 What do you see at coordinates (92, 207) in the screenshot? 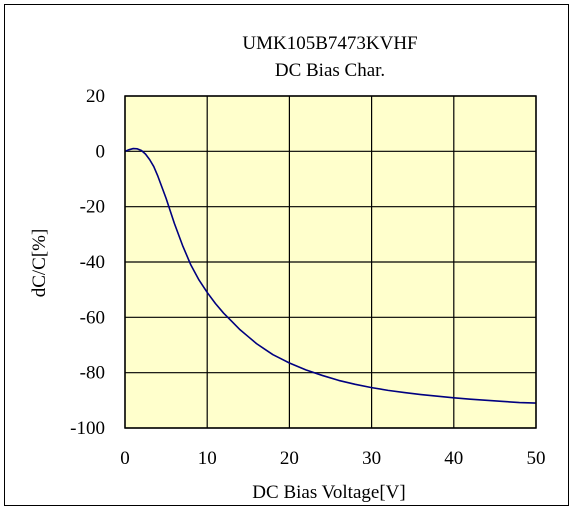
I see `y-tick-label: -20` at bounding box center [92, 207].